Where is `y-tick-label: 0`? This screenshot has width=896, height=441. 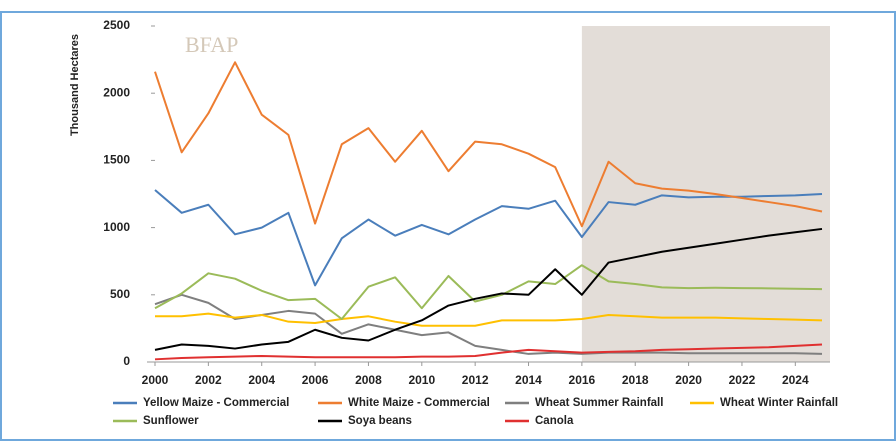 y-tick-label: 0 is located at coordinates (126, 361).